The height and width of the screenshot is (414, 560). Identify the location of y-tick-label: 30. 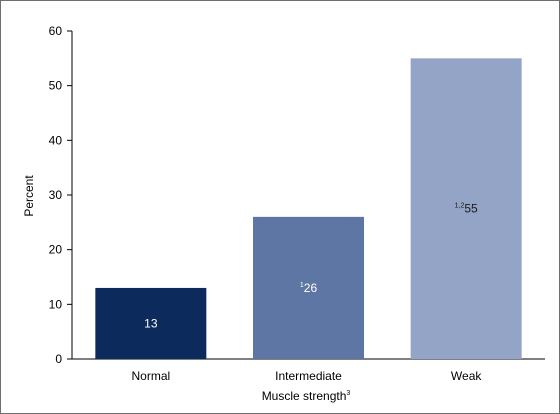
(56, 195).